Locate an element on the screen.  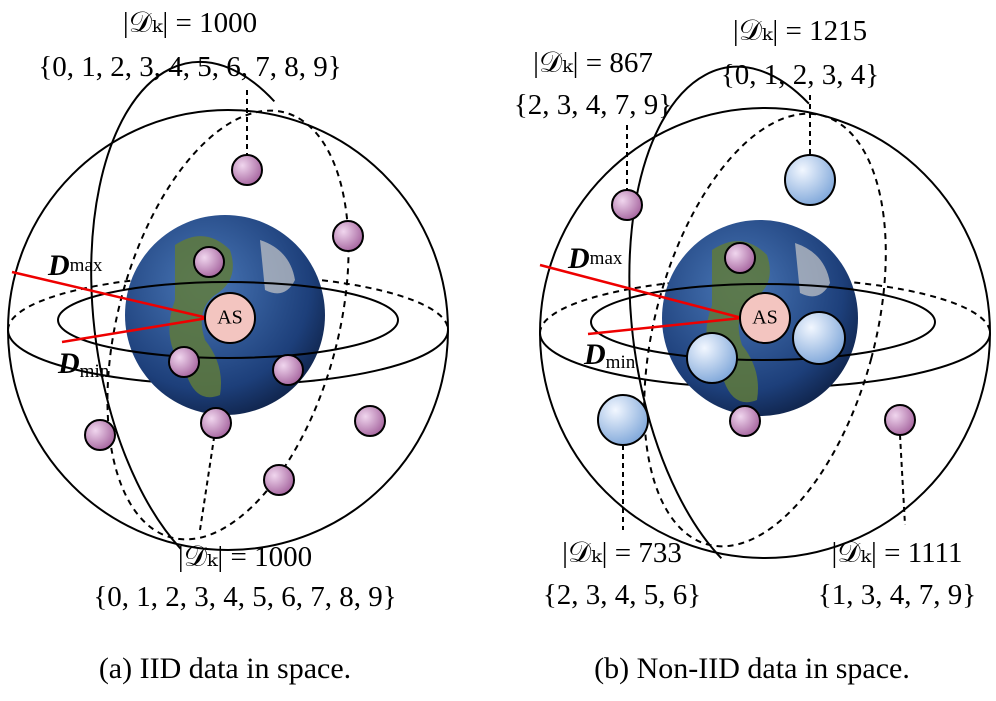
equator-back is located at coordinates (765, 305).